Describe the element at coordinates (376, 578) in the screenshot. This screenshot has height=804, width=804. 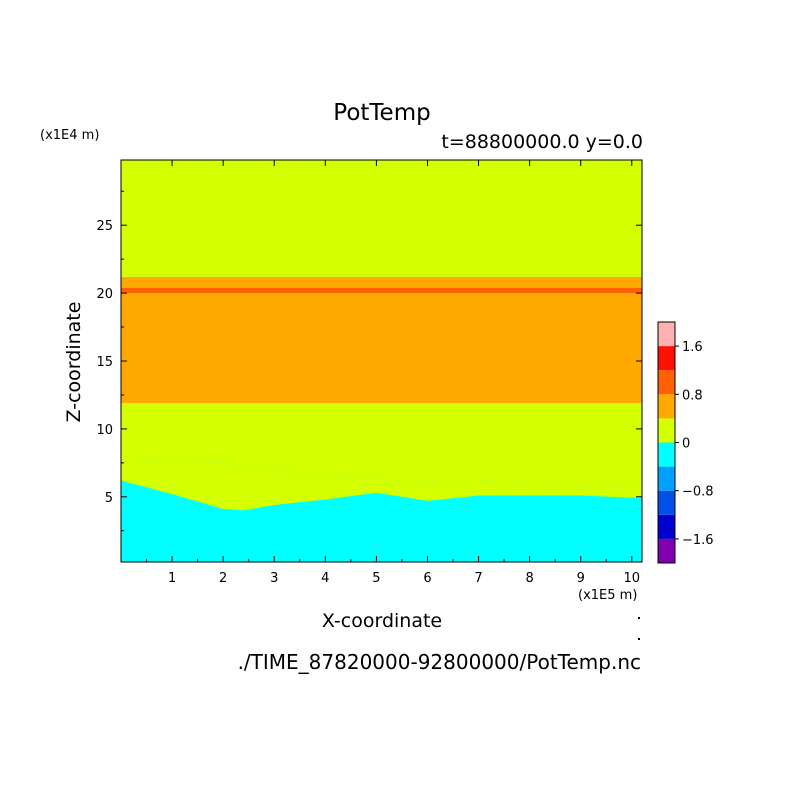
I see `x-tick-label: 5` at that location.